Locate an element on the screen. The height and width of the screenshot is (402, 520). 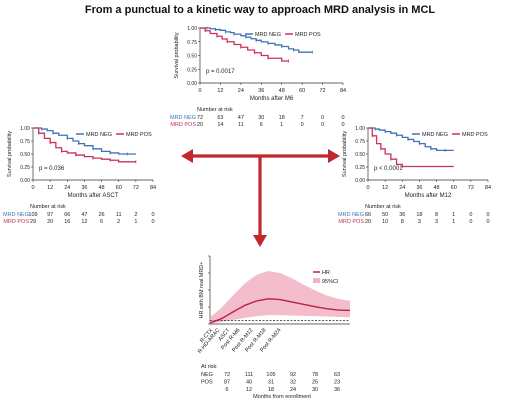
risk-value: 16 is located at coordinates (67, 222).